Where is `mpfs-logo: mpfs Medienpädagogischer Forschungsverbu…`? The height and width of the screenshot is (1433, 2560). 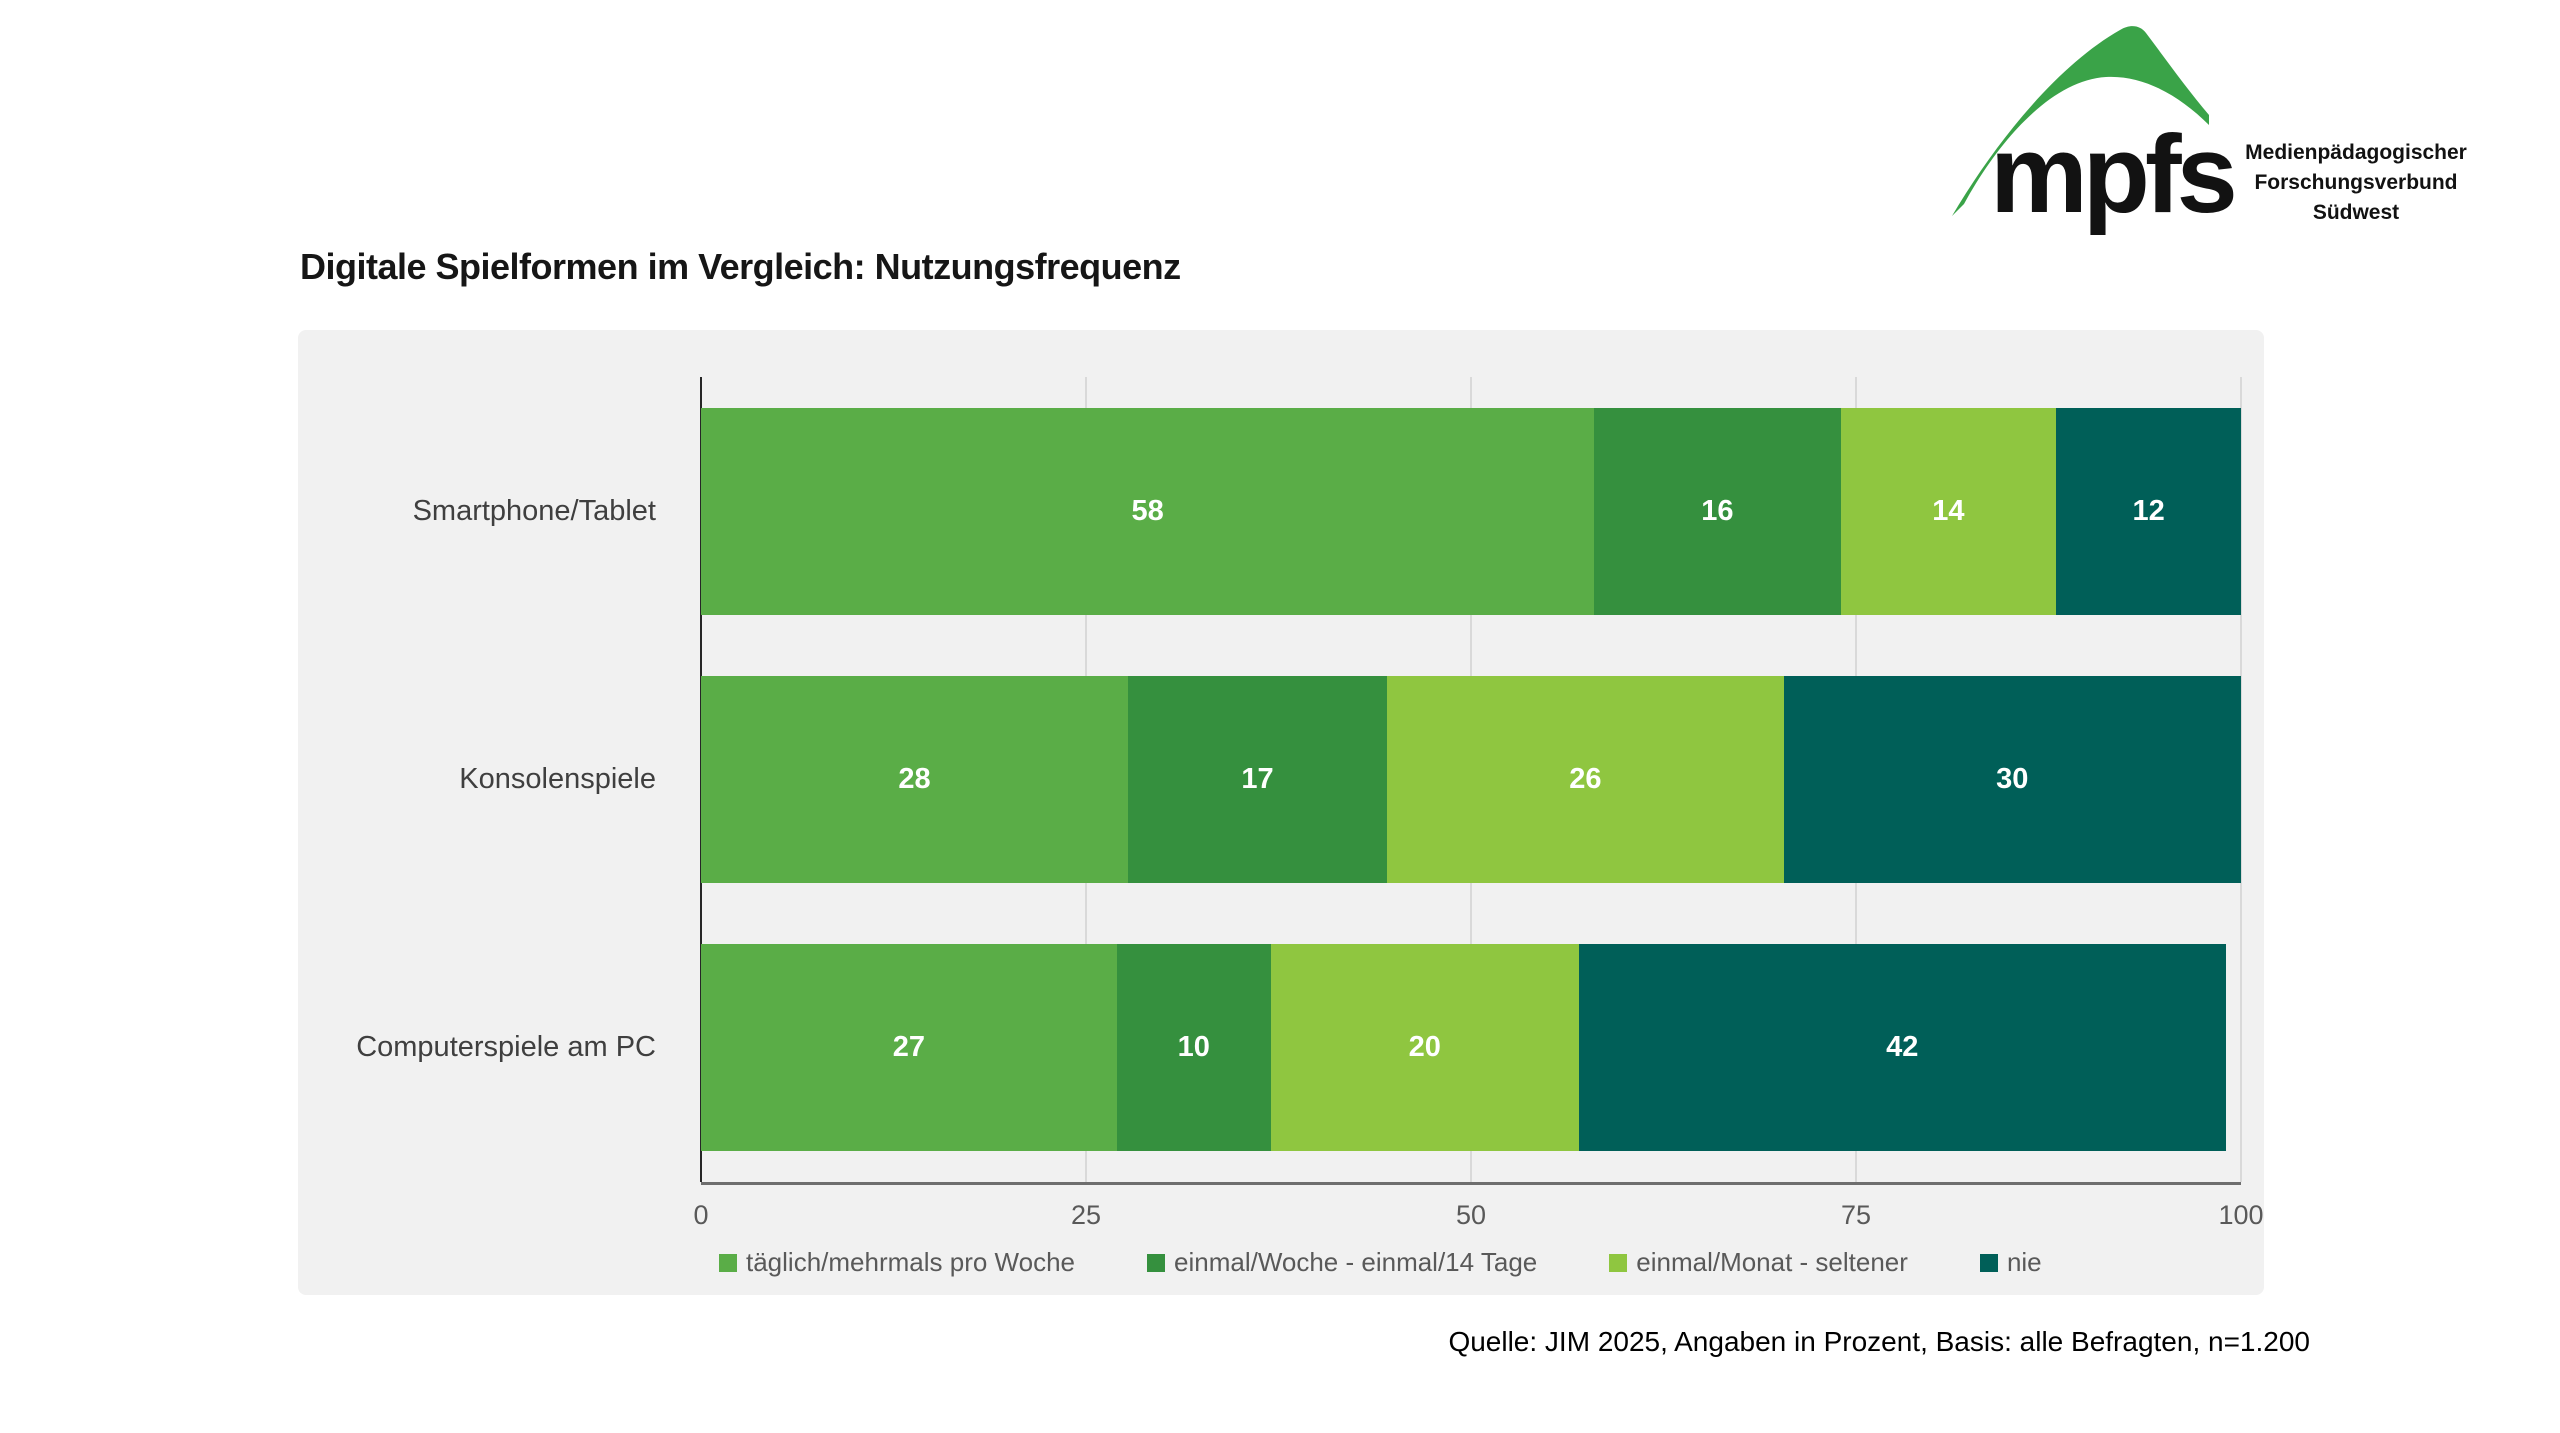 mpfs-logo: mpfs Medienpädagogischer Forschungsverbu… is located at coordinates (2220, 136).